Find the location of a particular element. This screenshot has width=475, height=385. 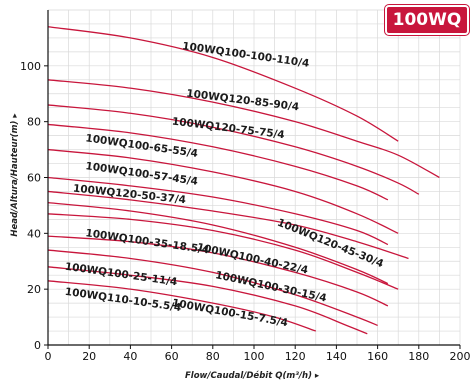

y-tick-label: 0 is located at coordinates (37, 345).